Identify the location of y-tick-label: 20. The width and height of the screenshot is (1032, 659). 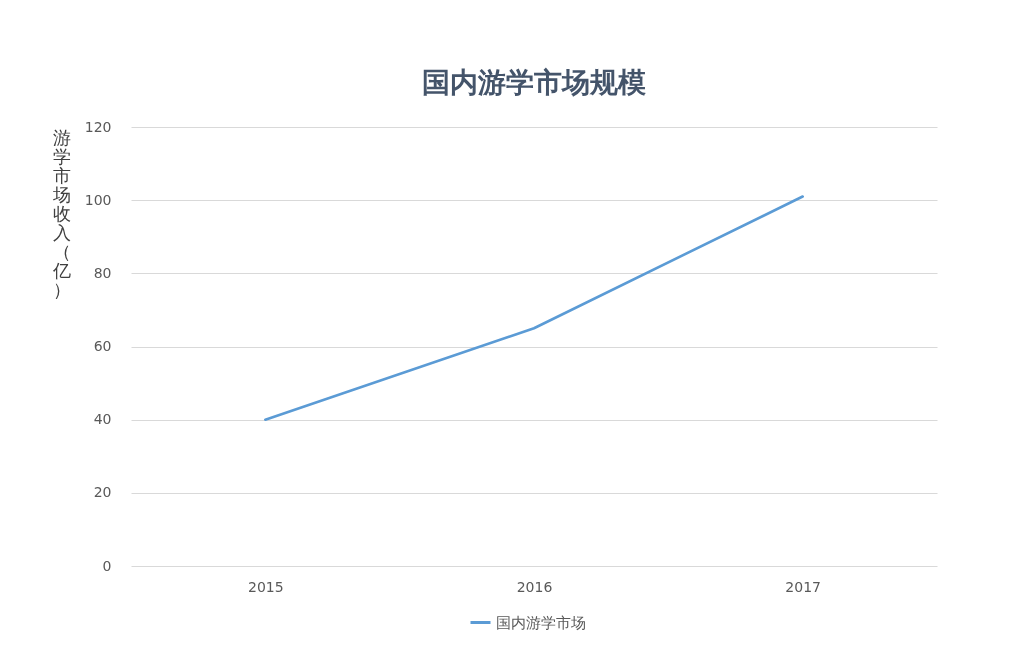
(102, 492).